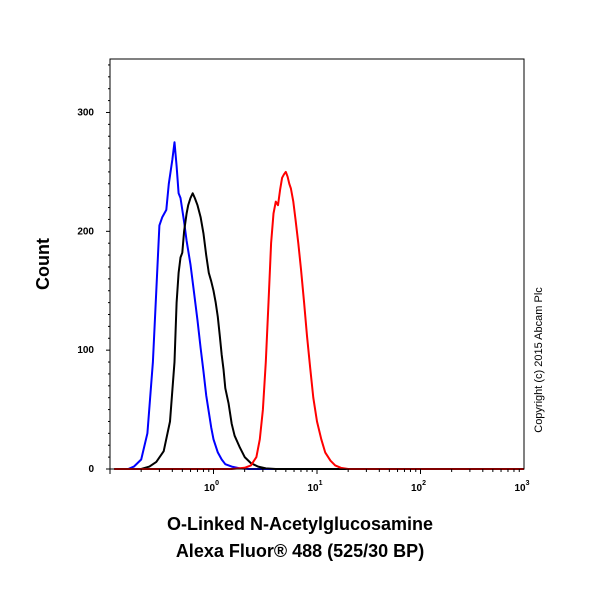 The height and width of the screenshot is (600, 600). Describe the element at coordinates (43, 264) in the screenshot. I see `y-axis-title: Count` at that location.